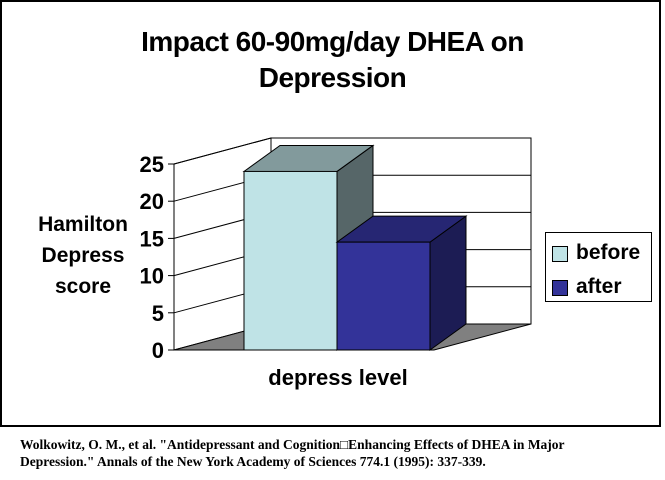 The height and width of the screenshot is (480, 665). I want to click on y-axis-label-line-2: Depress, so click(83, 255).